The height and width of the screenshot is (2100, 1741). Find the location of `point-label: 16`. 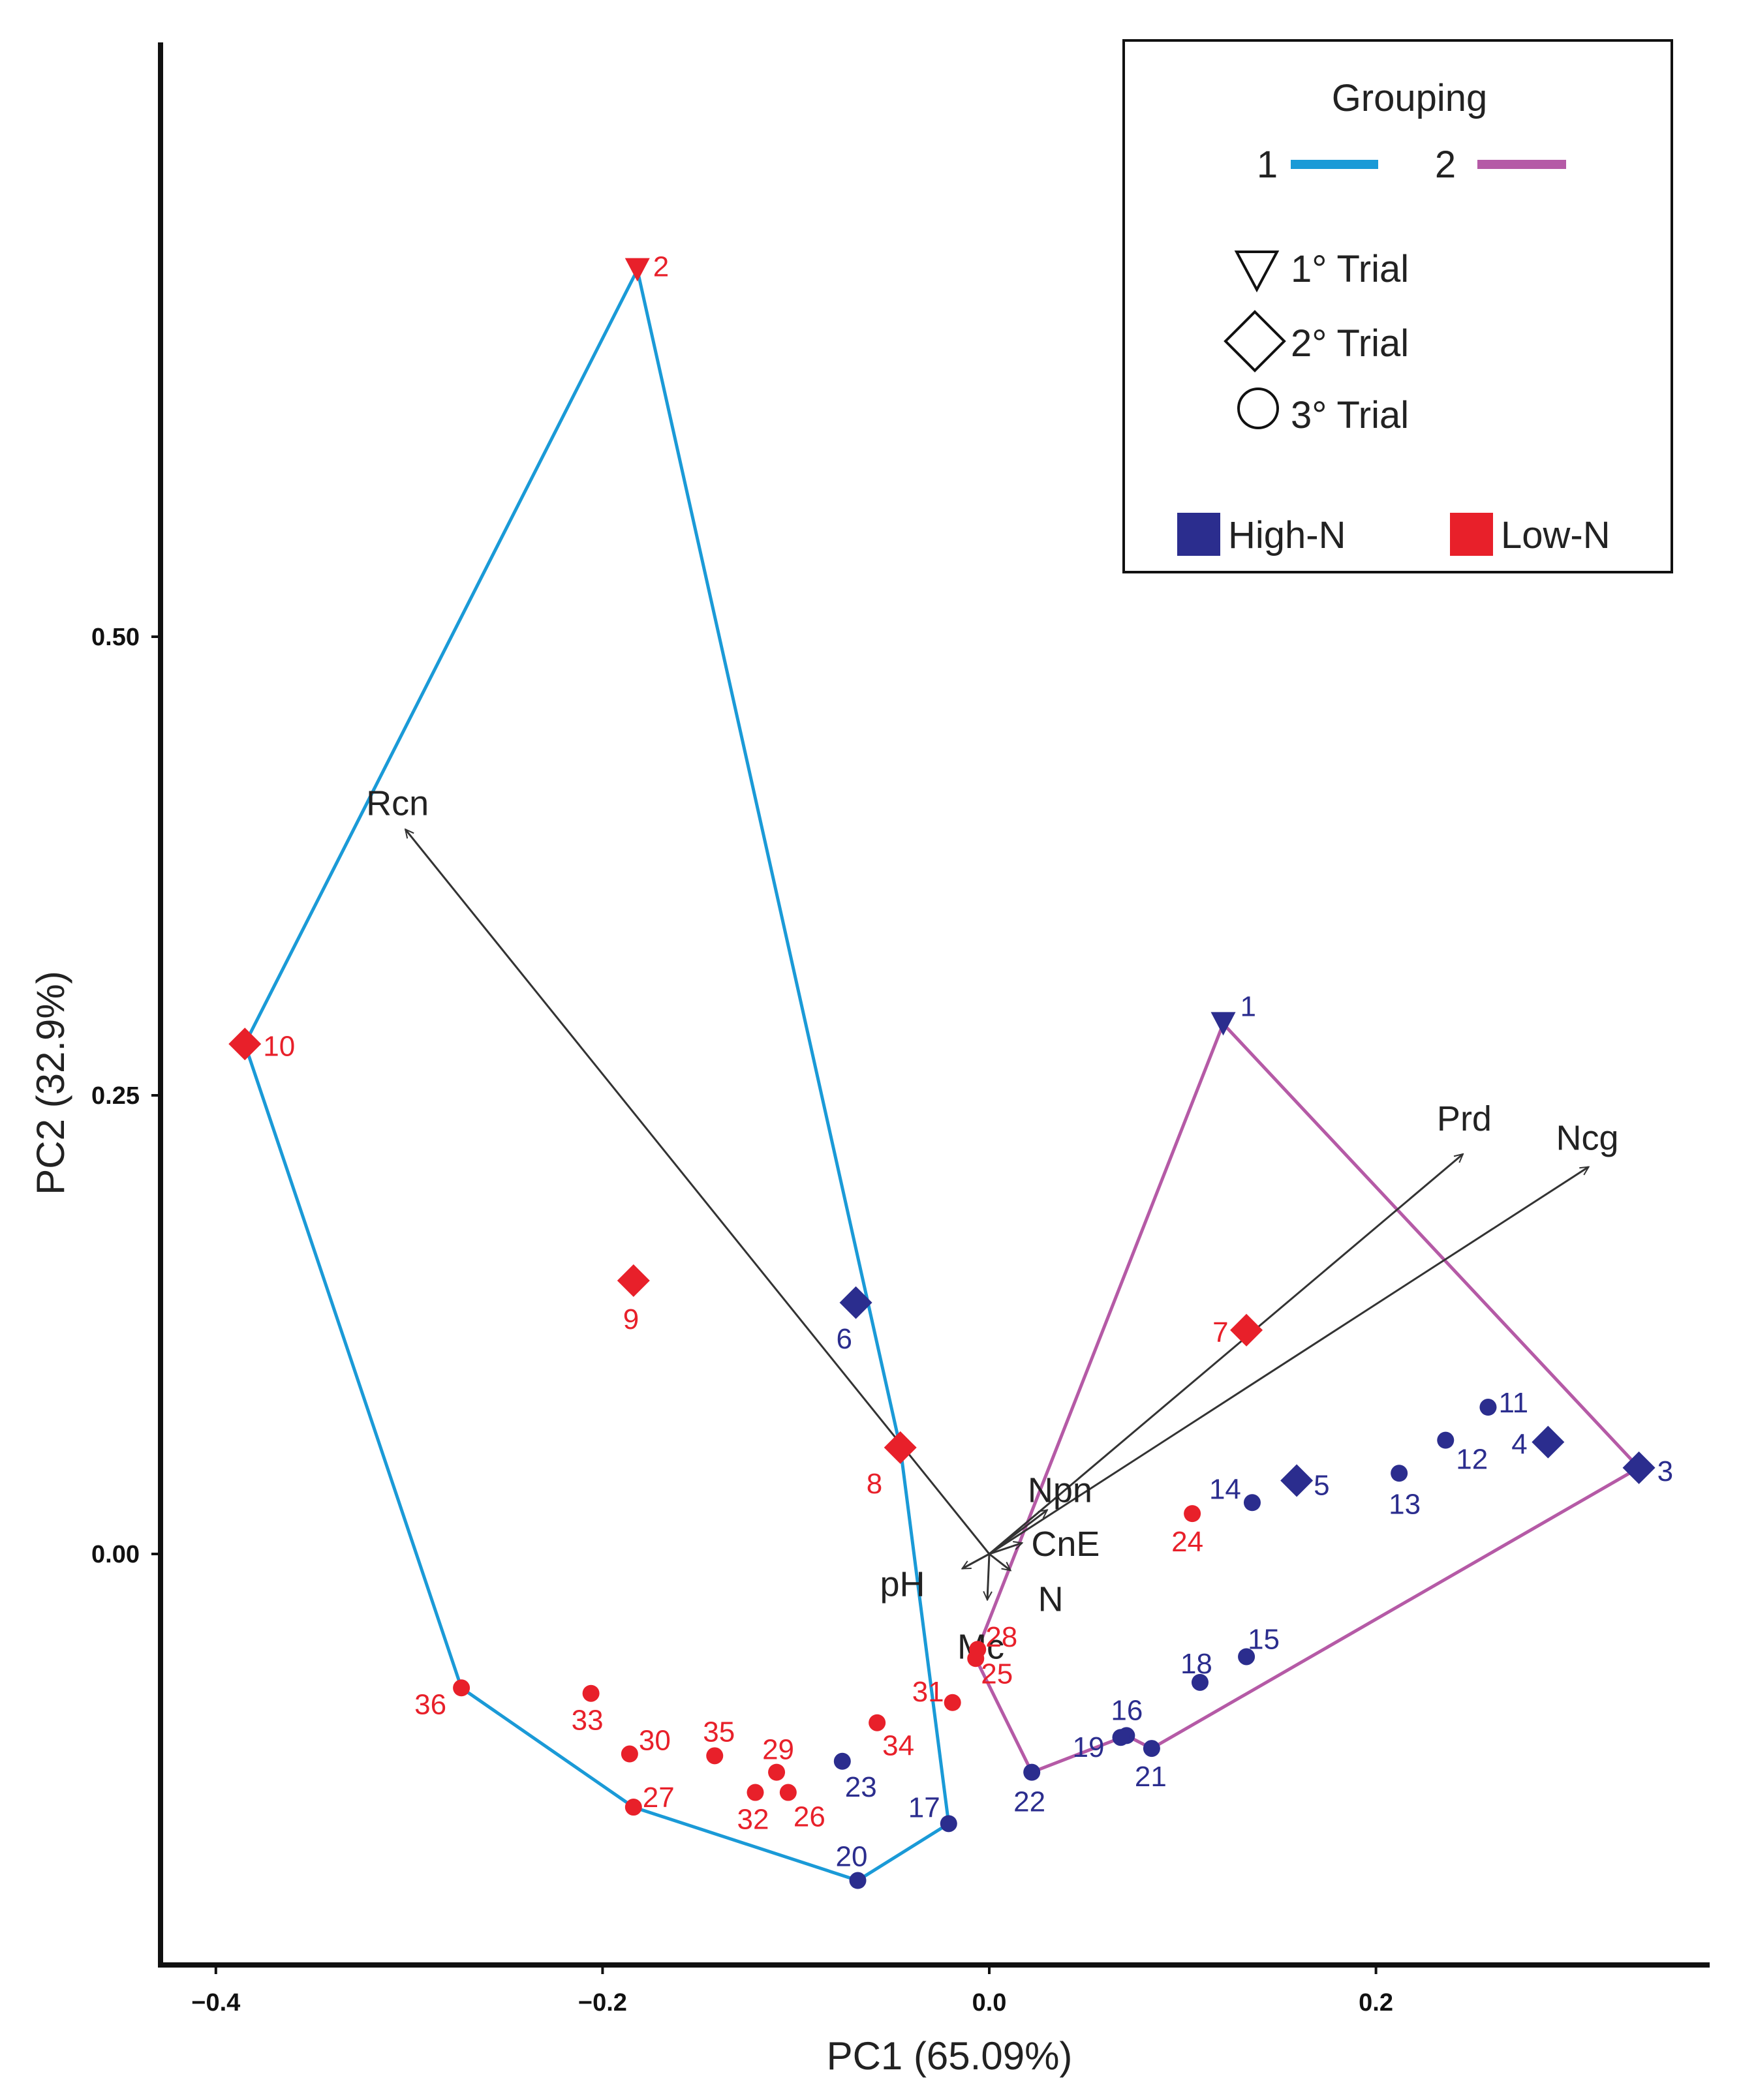

point-label: 16 is located at coordinates (1127, 1710).